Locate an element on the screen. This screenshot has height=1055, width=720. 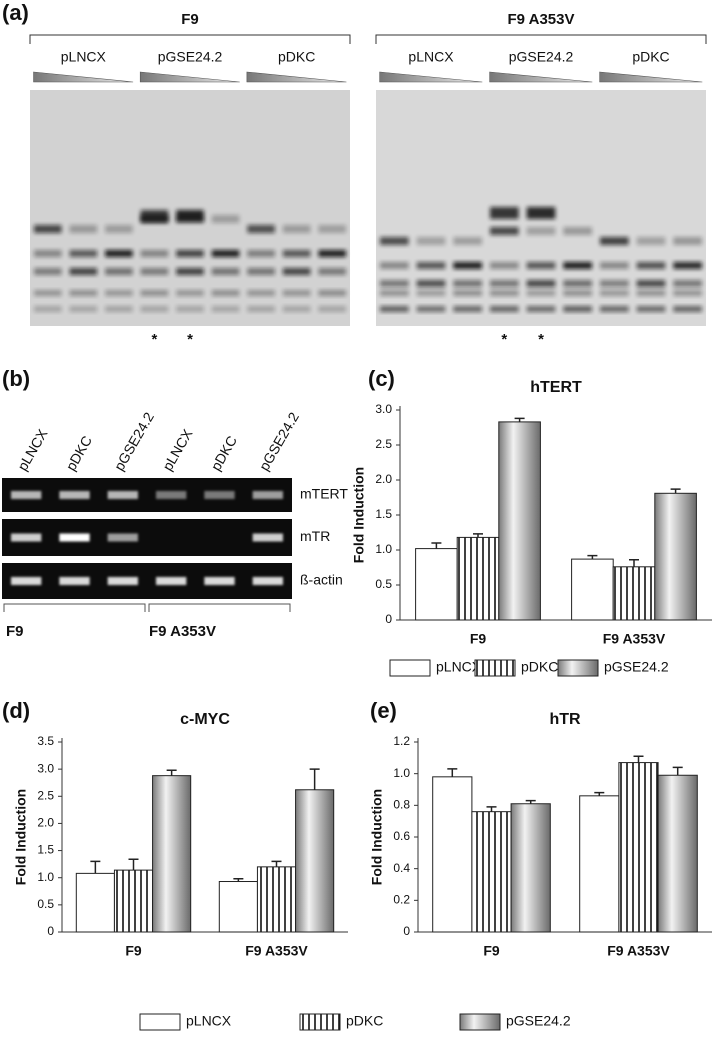
gel is located at coordinates (190, 208).